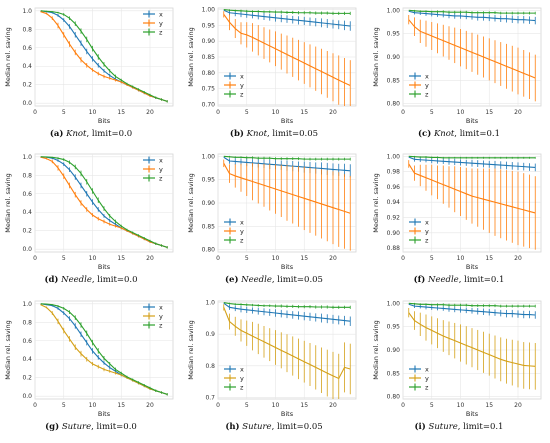  Describe the element at coordinates (209, 89) in the screenshot. I see `y-tick-label: 0.75` at that location.